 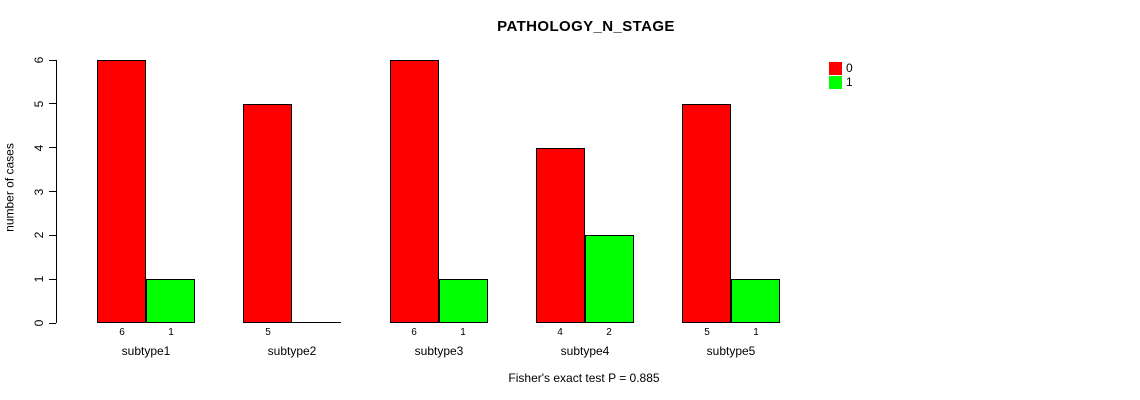 I want to click on bar-value-label: 4, so click(x=560, y=332).